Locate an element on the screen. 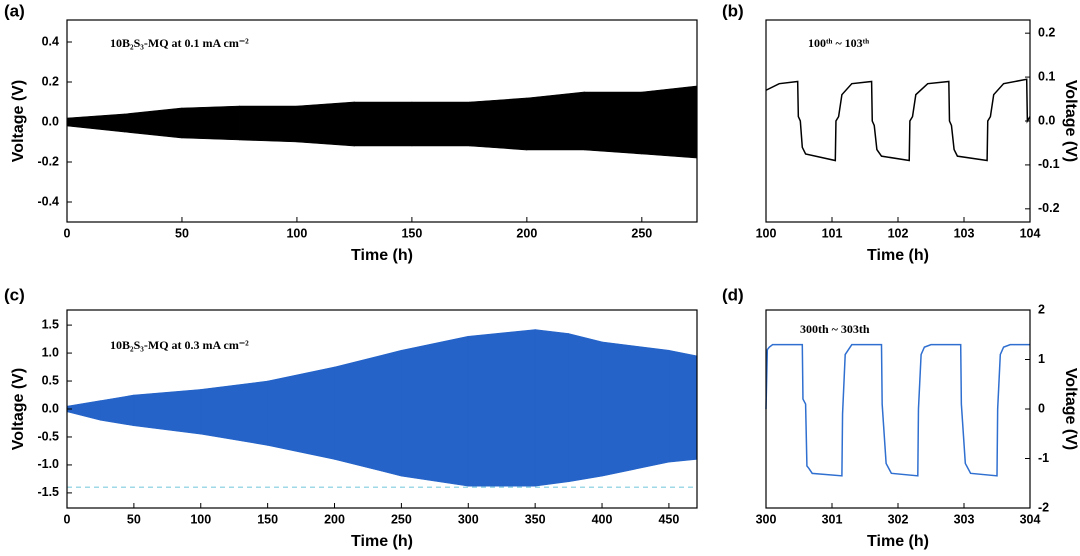 This screenshot has height=556, width=1080. x-tick-label: 103 is located at coordinates (964, 233).